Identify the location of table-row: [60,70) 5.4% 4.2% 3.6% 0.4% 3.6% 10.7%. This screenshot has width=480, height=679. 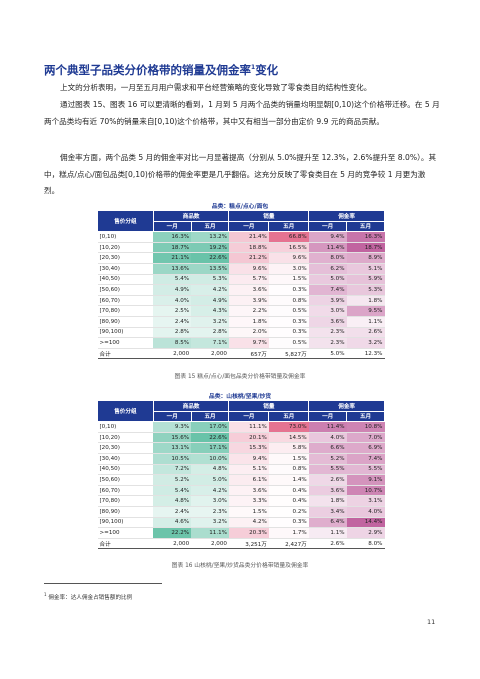
(241, 491).